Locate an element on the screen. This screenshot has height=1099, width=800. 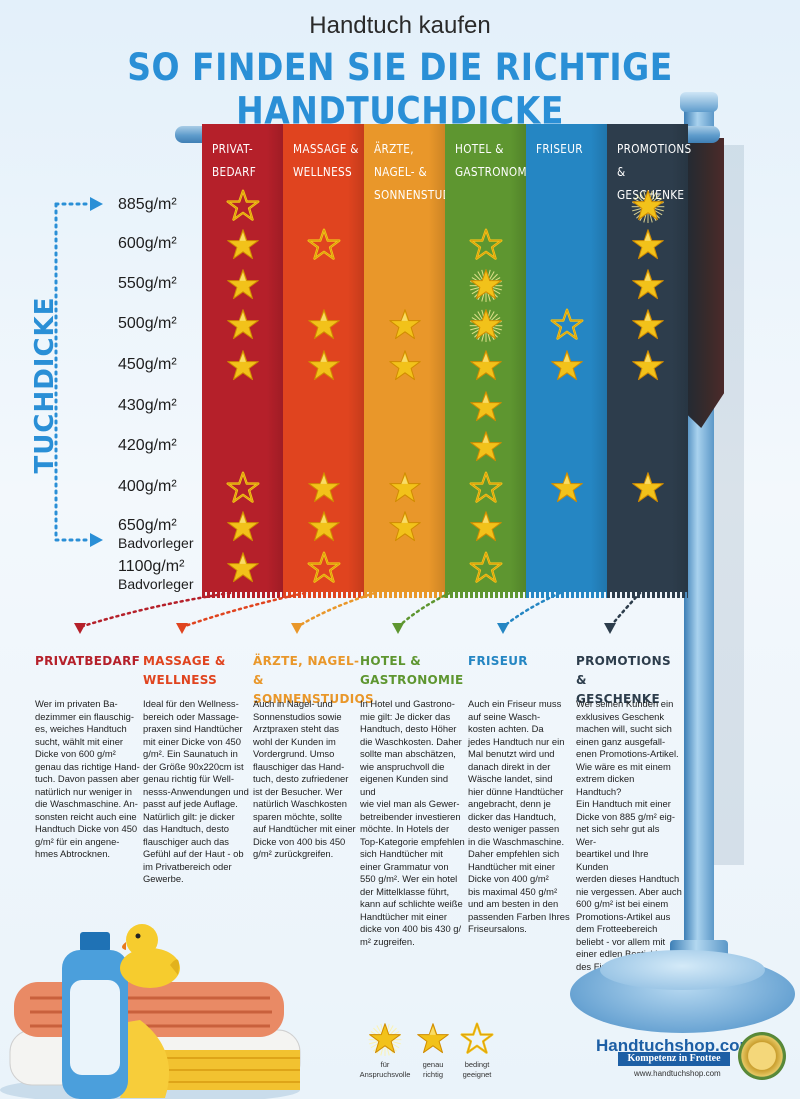
column-header: PRIVAT- BEDARF is located at coordinates (242, 154).